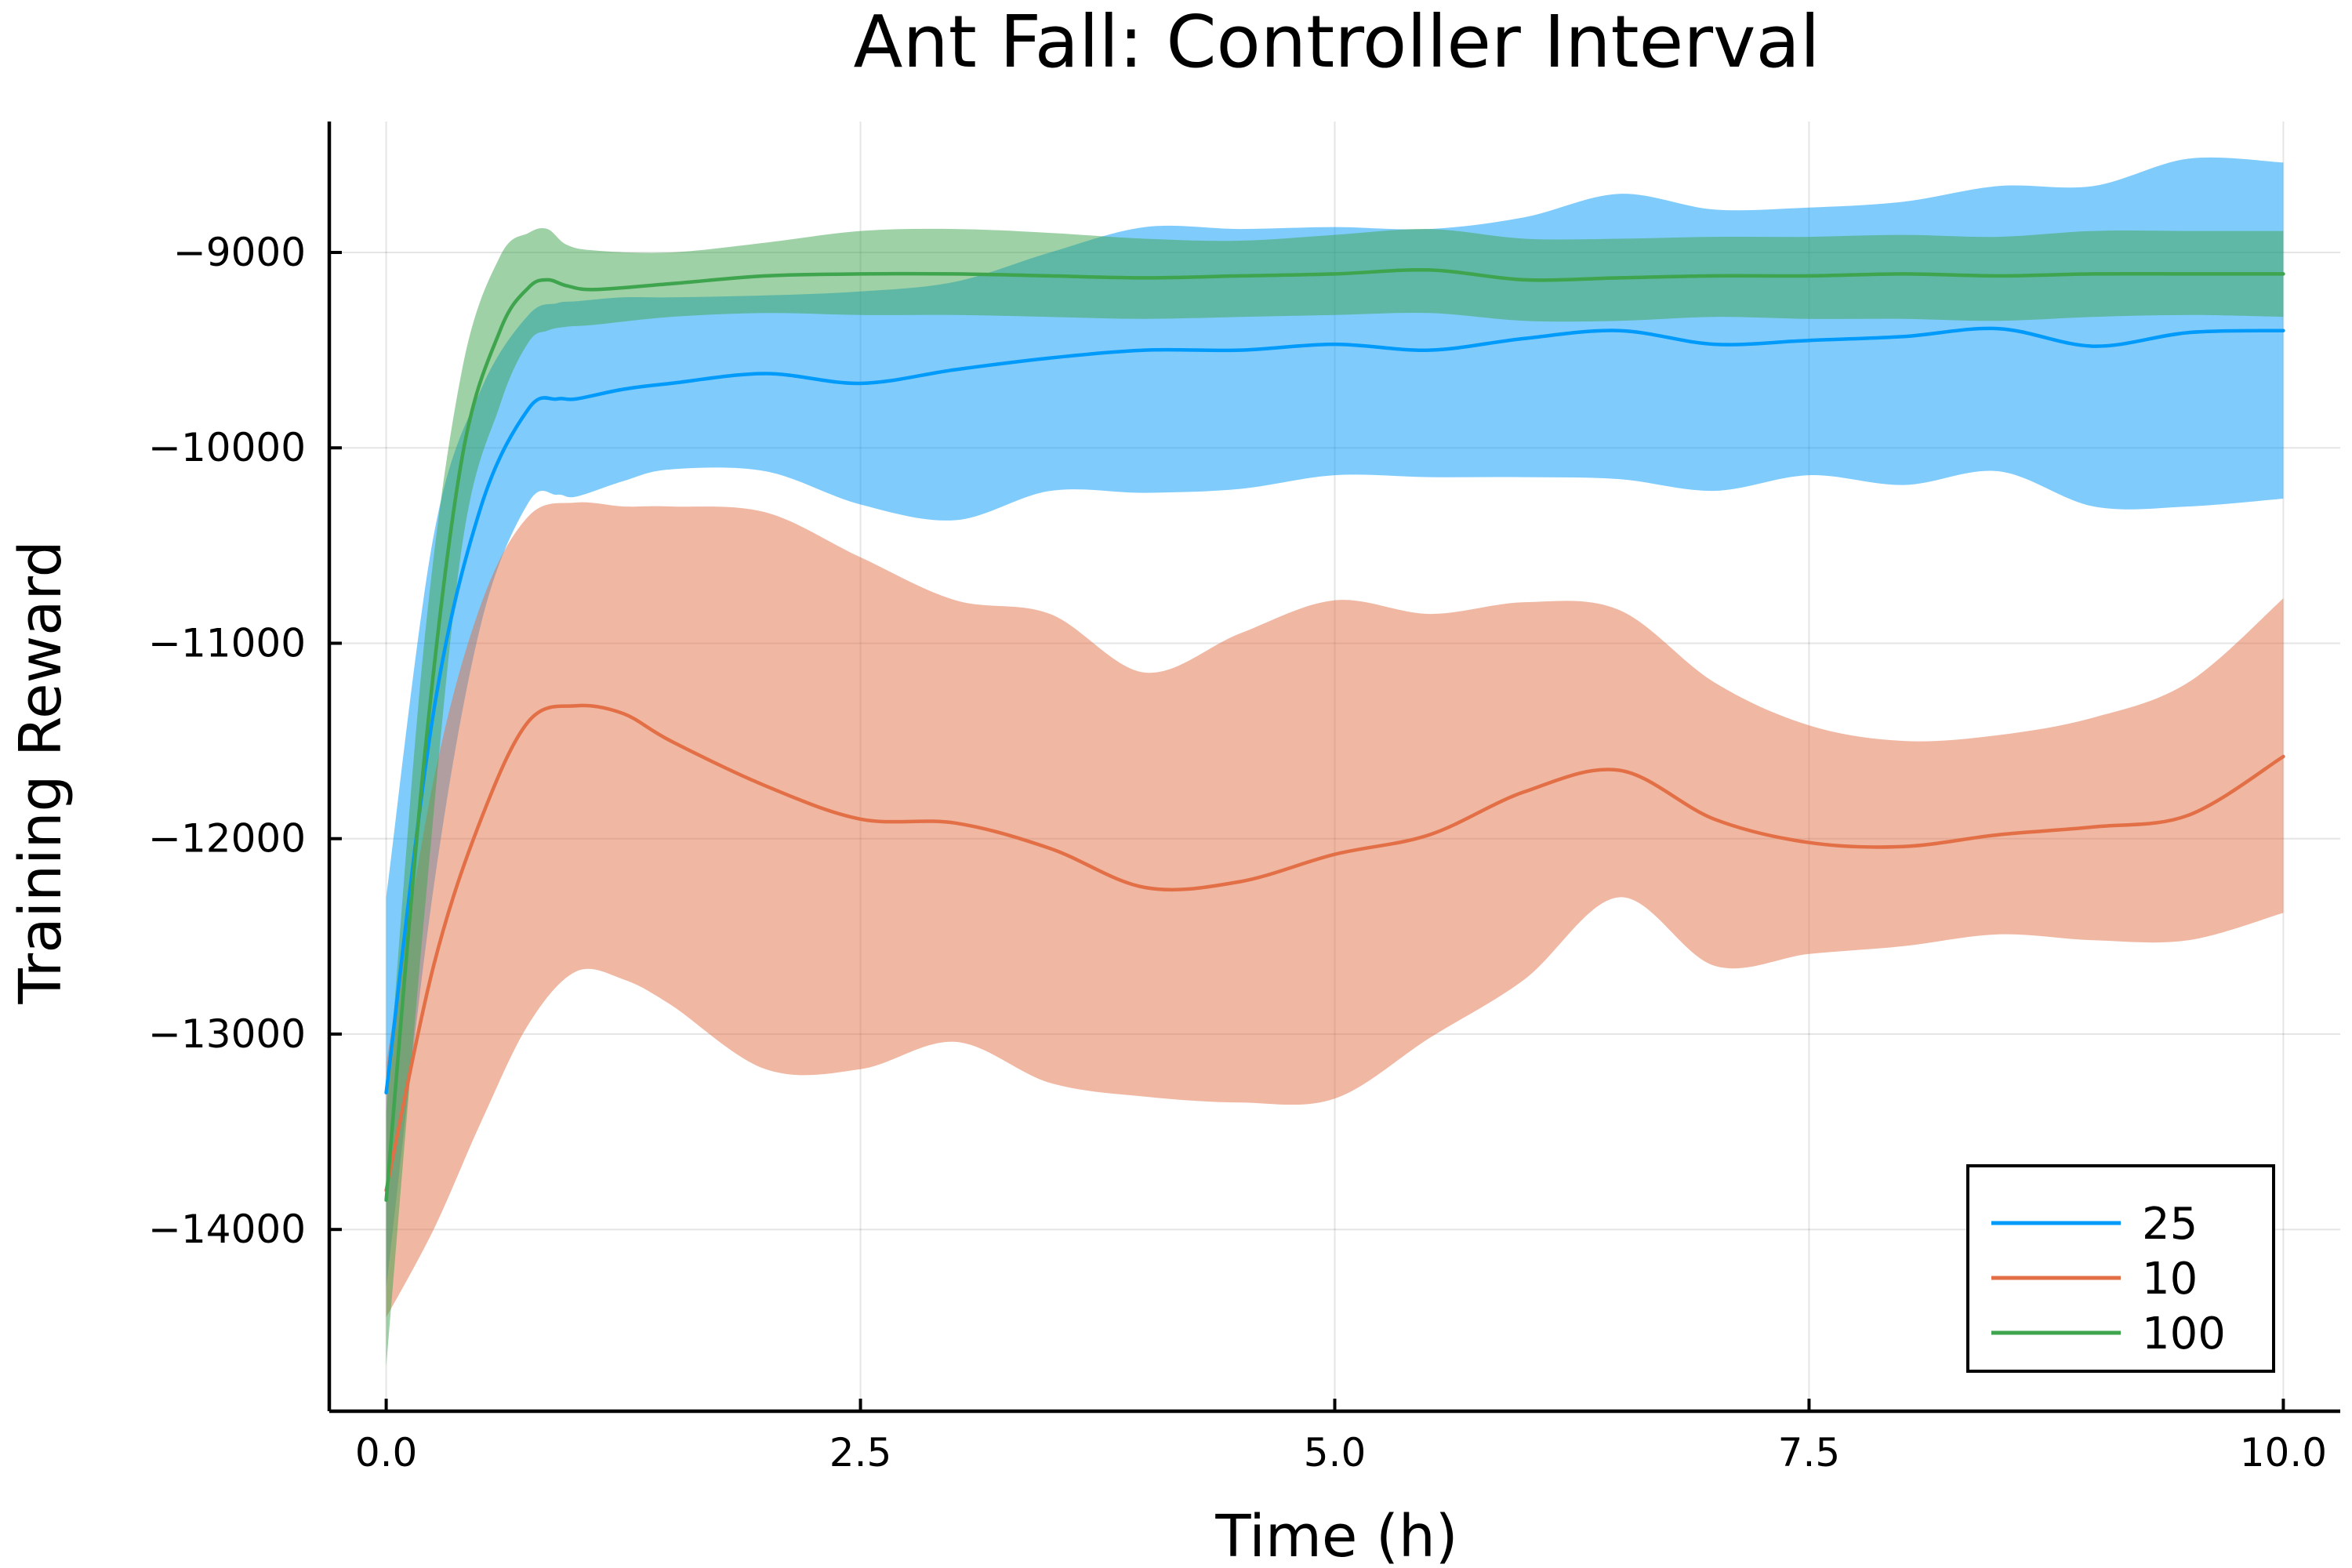 The image size is (2352, 1568). What do you see at coordinates (1335, 1452) in the screenshot?
I see `x-tick-label: 5.0` at bounding box center [1335, 1452].